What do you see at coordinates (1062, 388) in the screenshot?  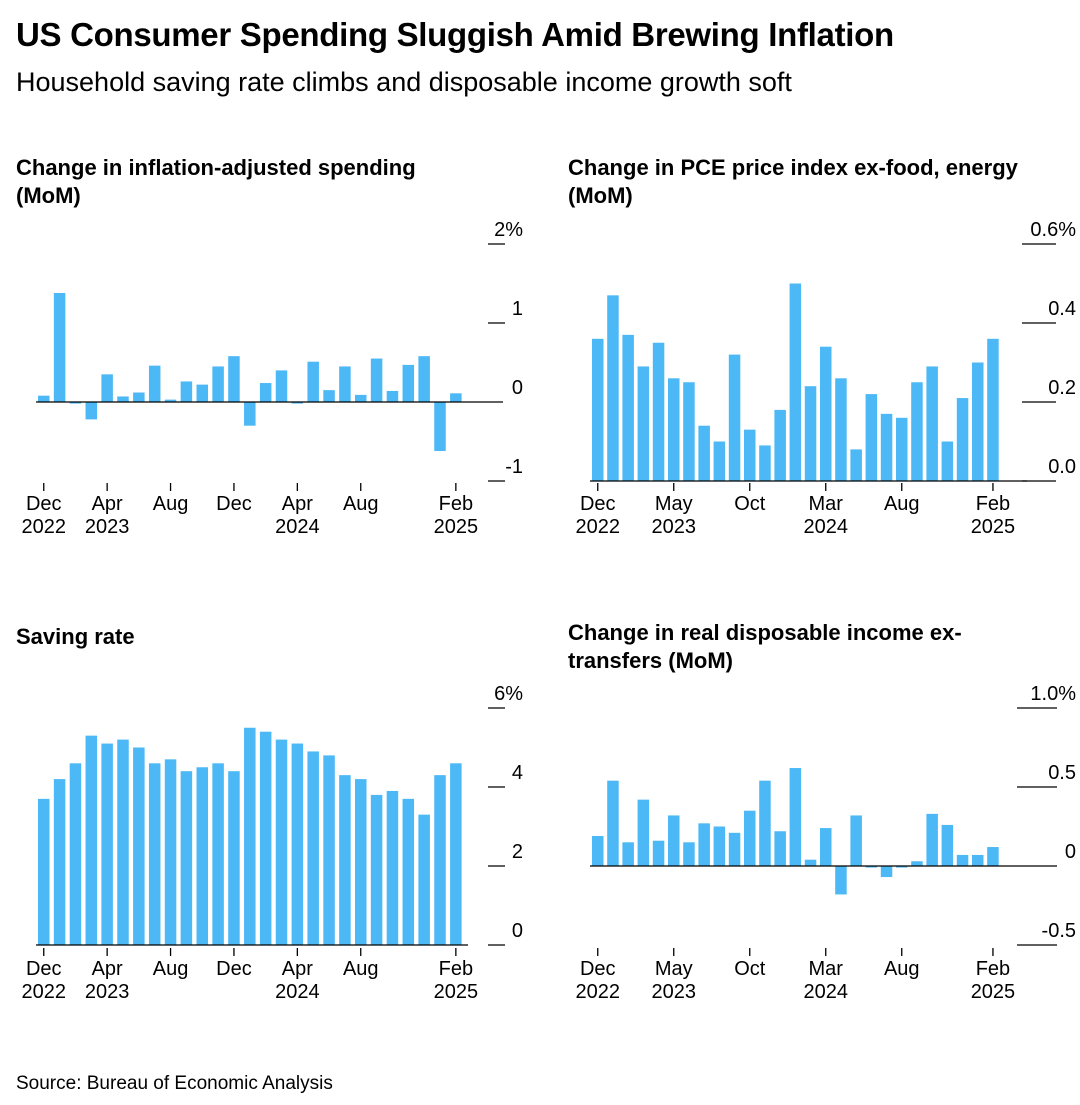 I see `y-tick-label: 0.2` at bounding box center [1062, 388].